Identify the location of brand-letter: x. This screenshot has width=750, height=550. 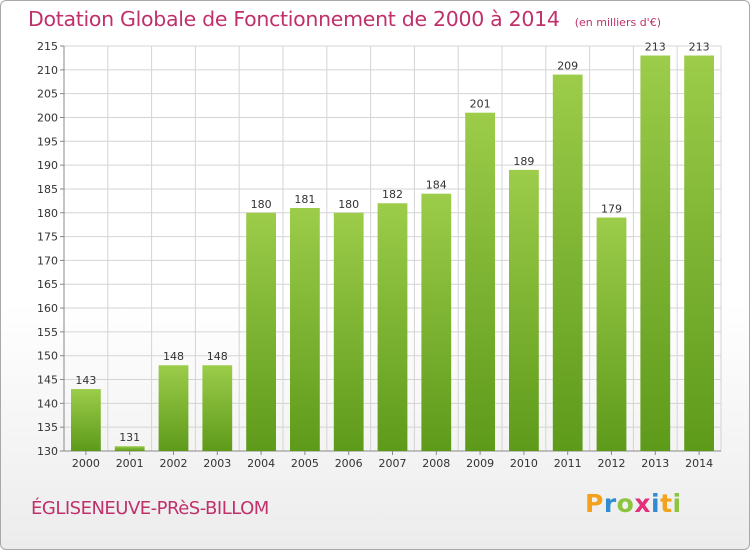
(642, 503).